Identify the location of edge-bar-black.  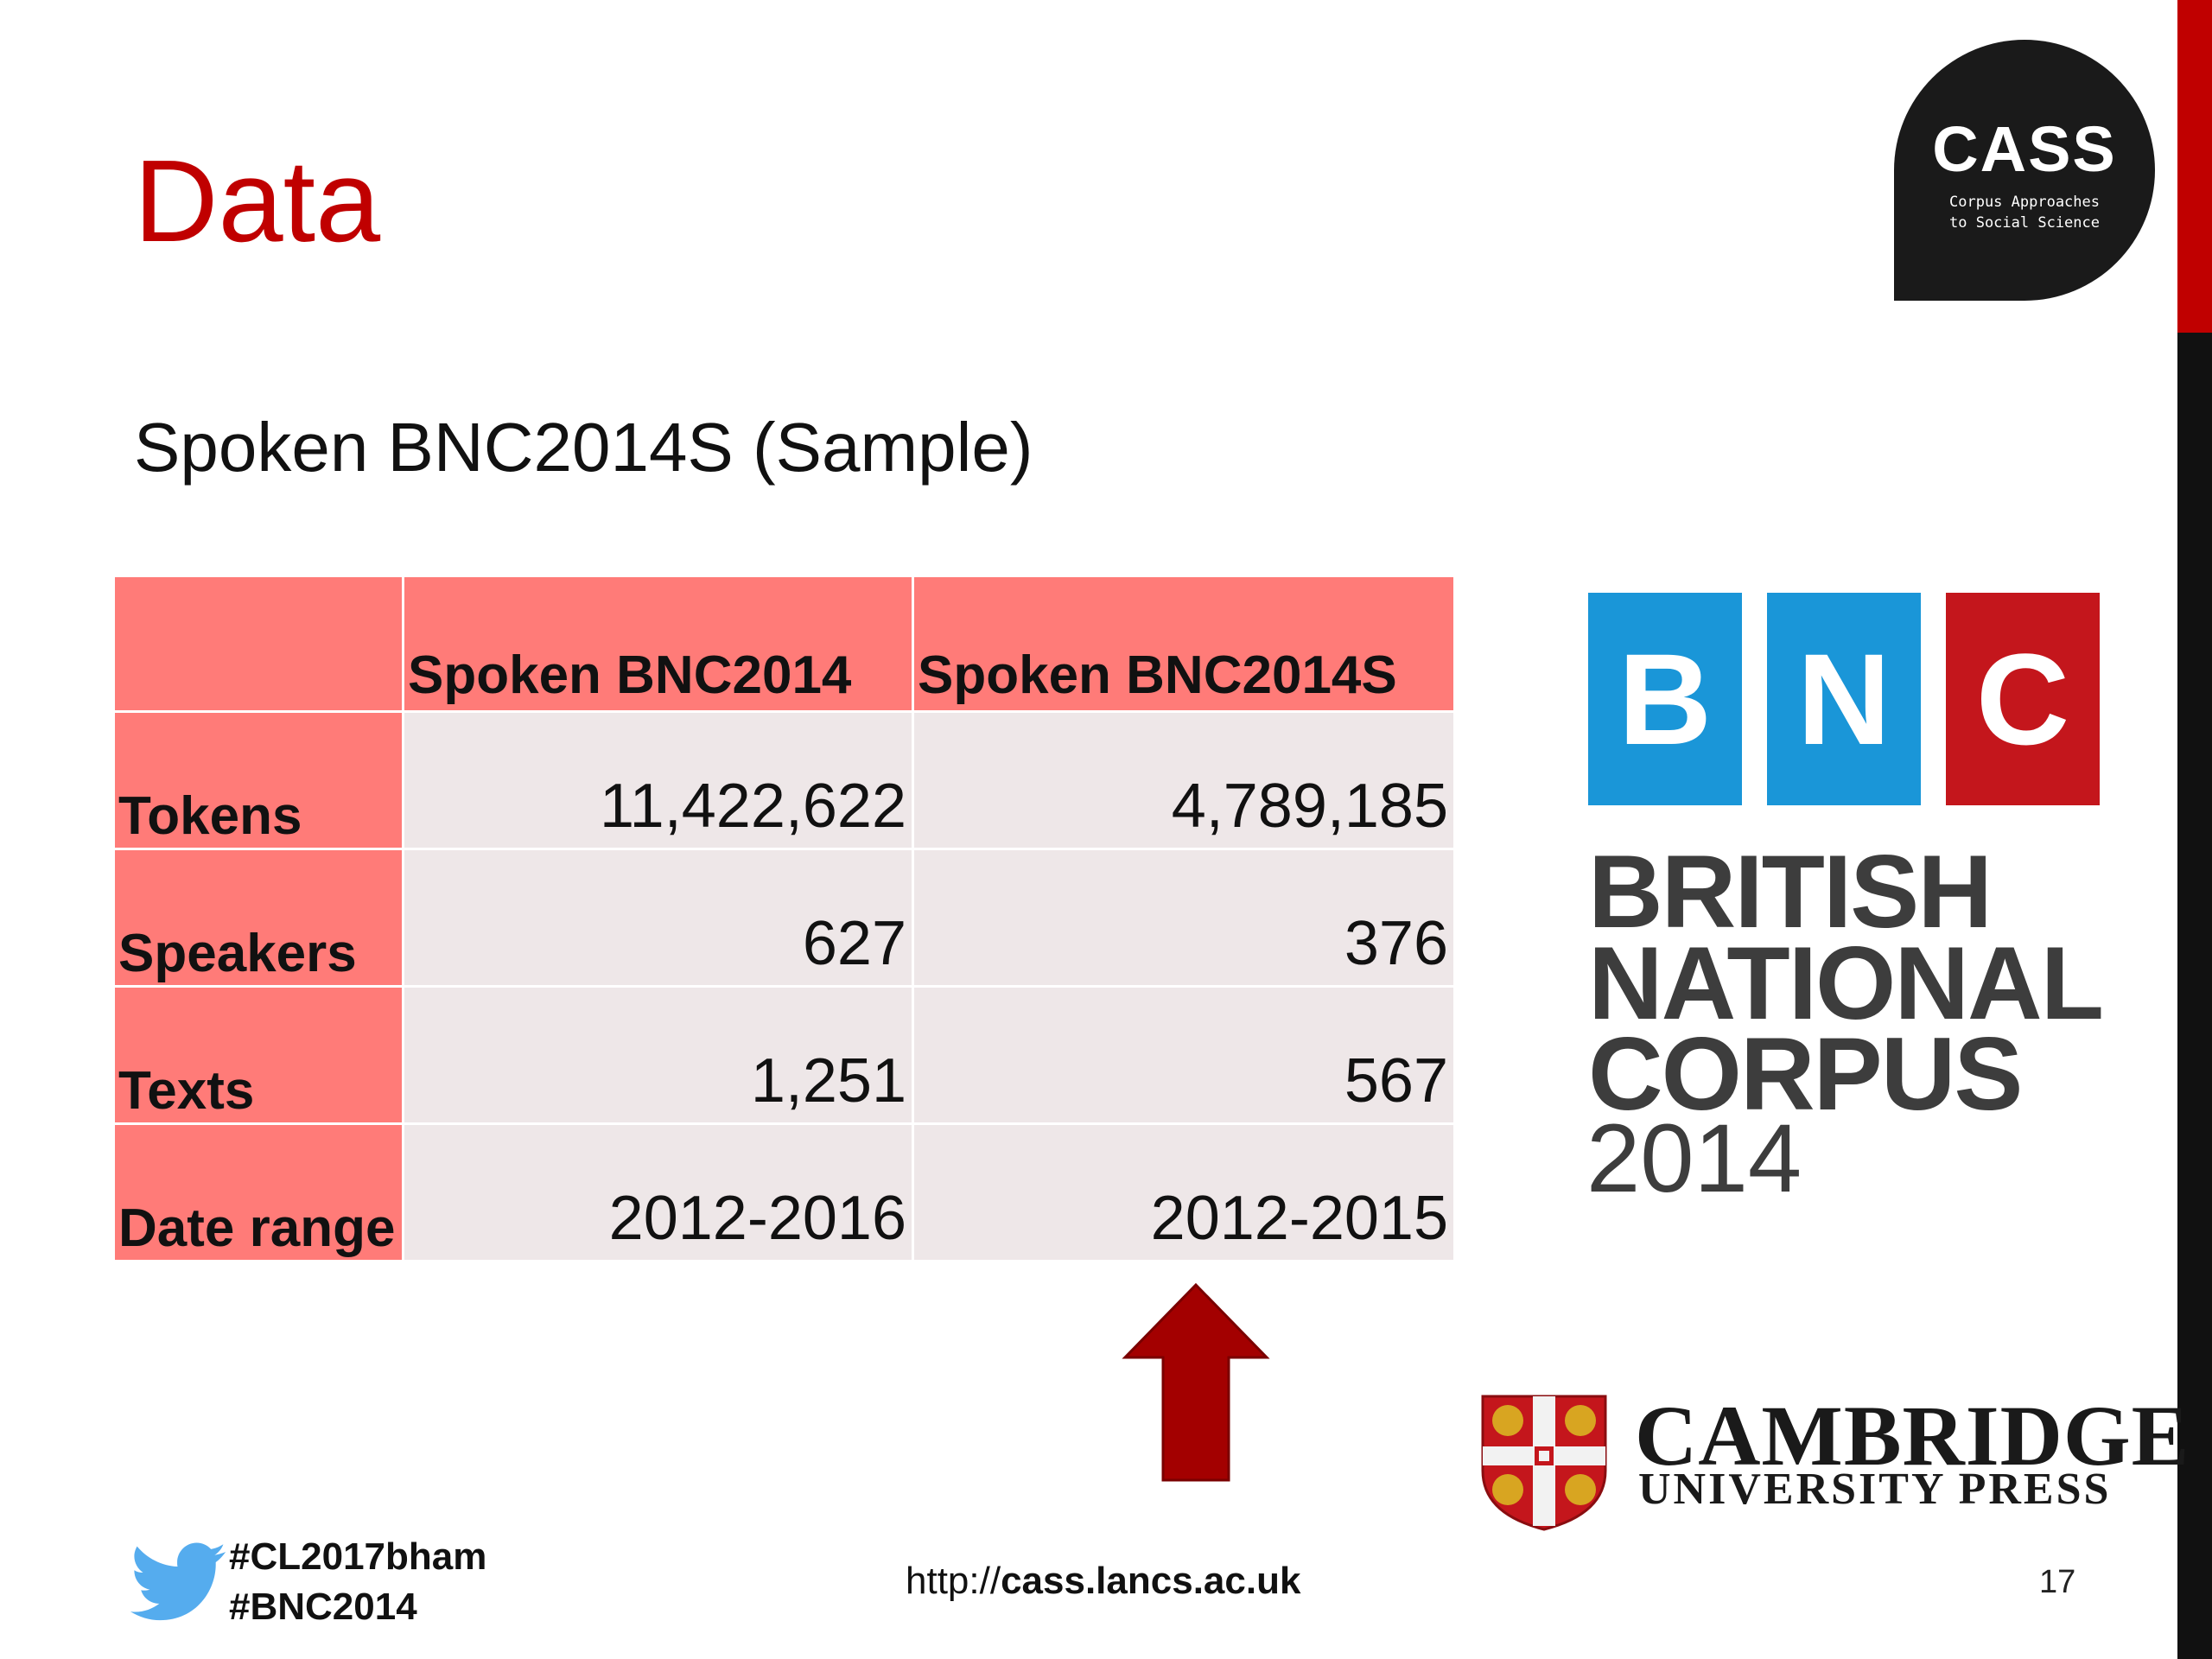
(2194, 996).